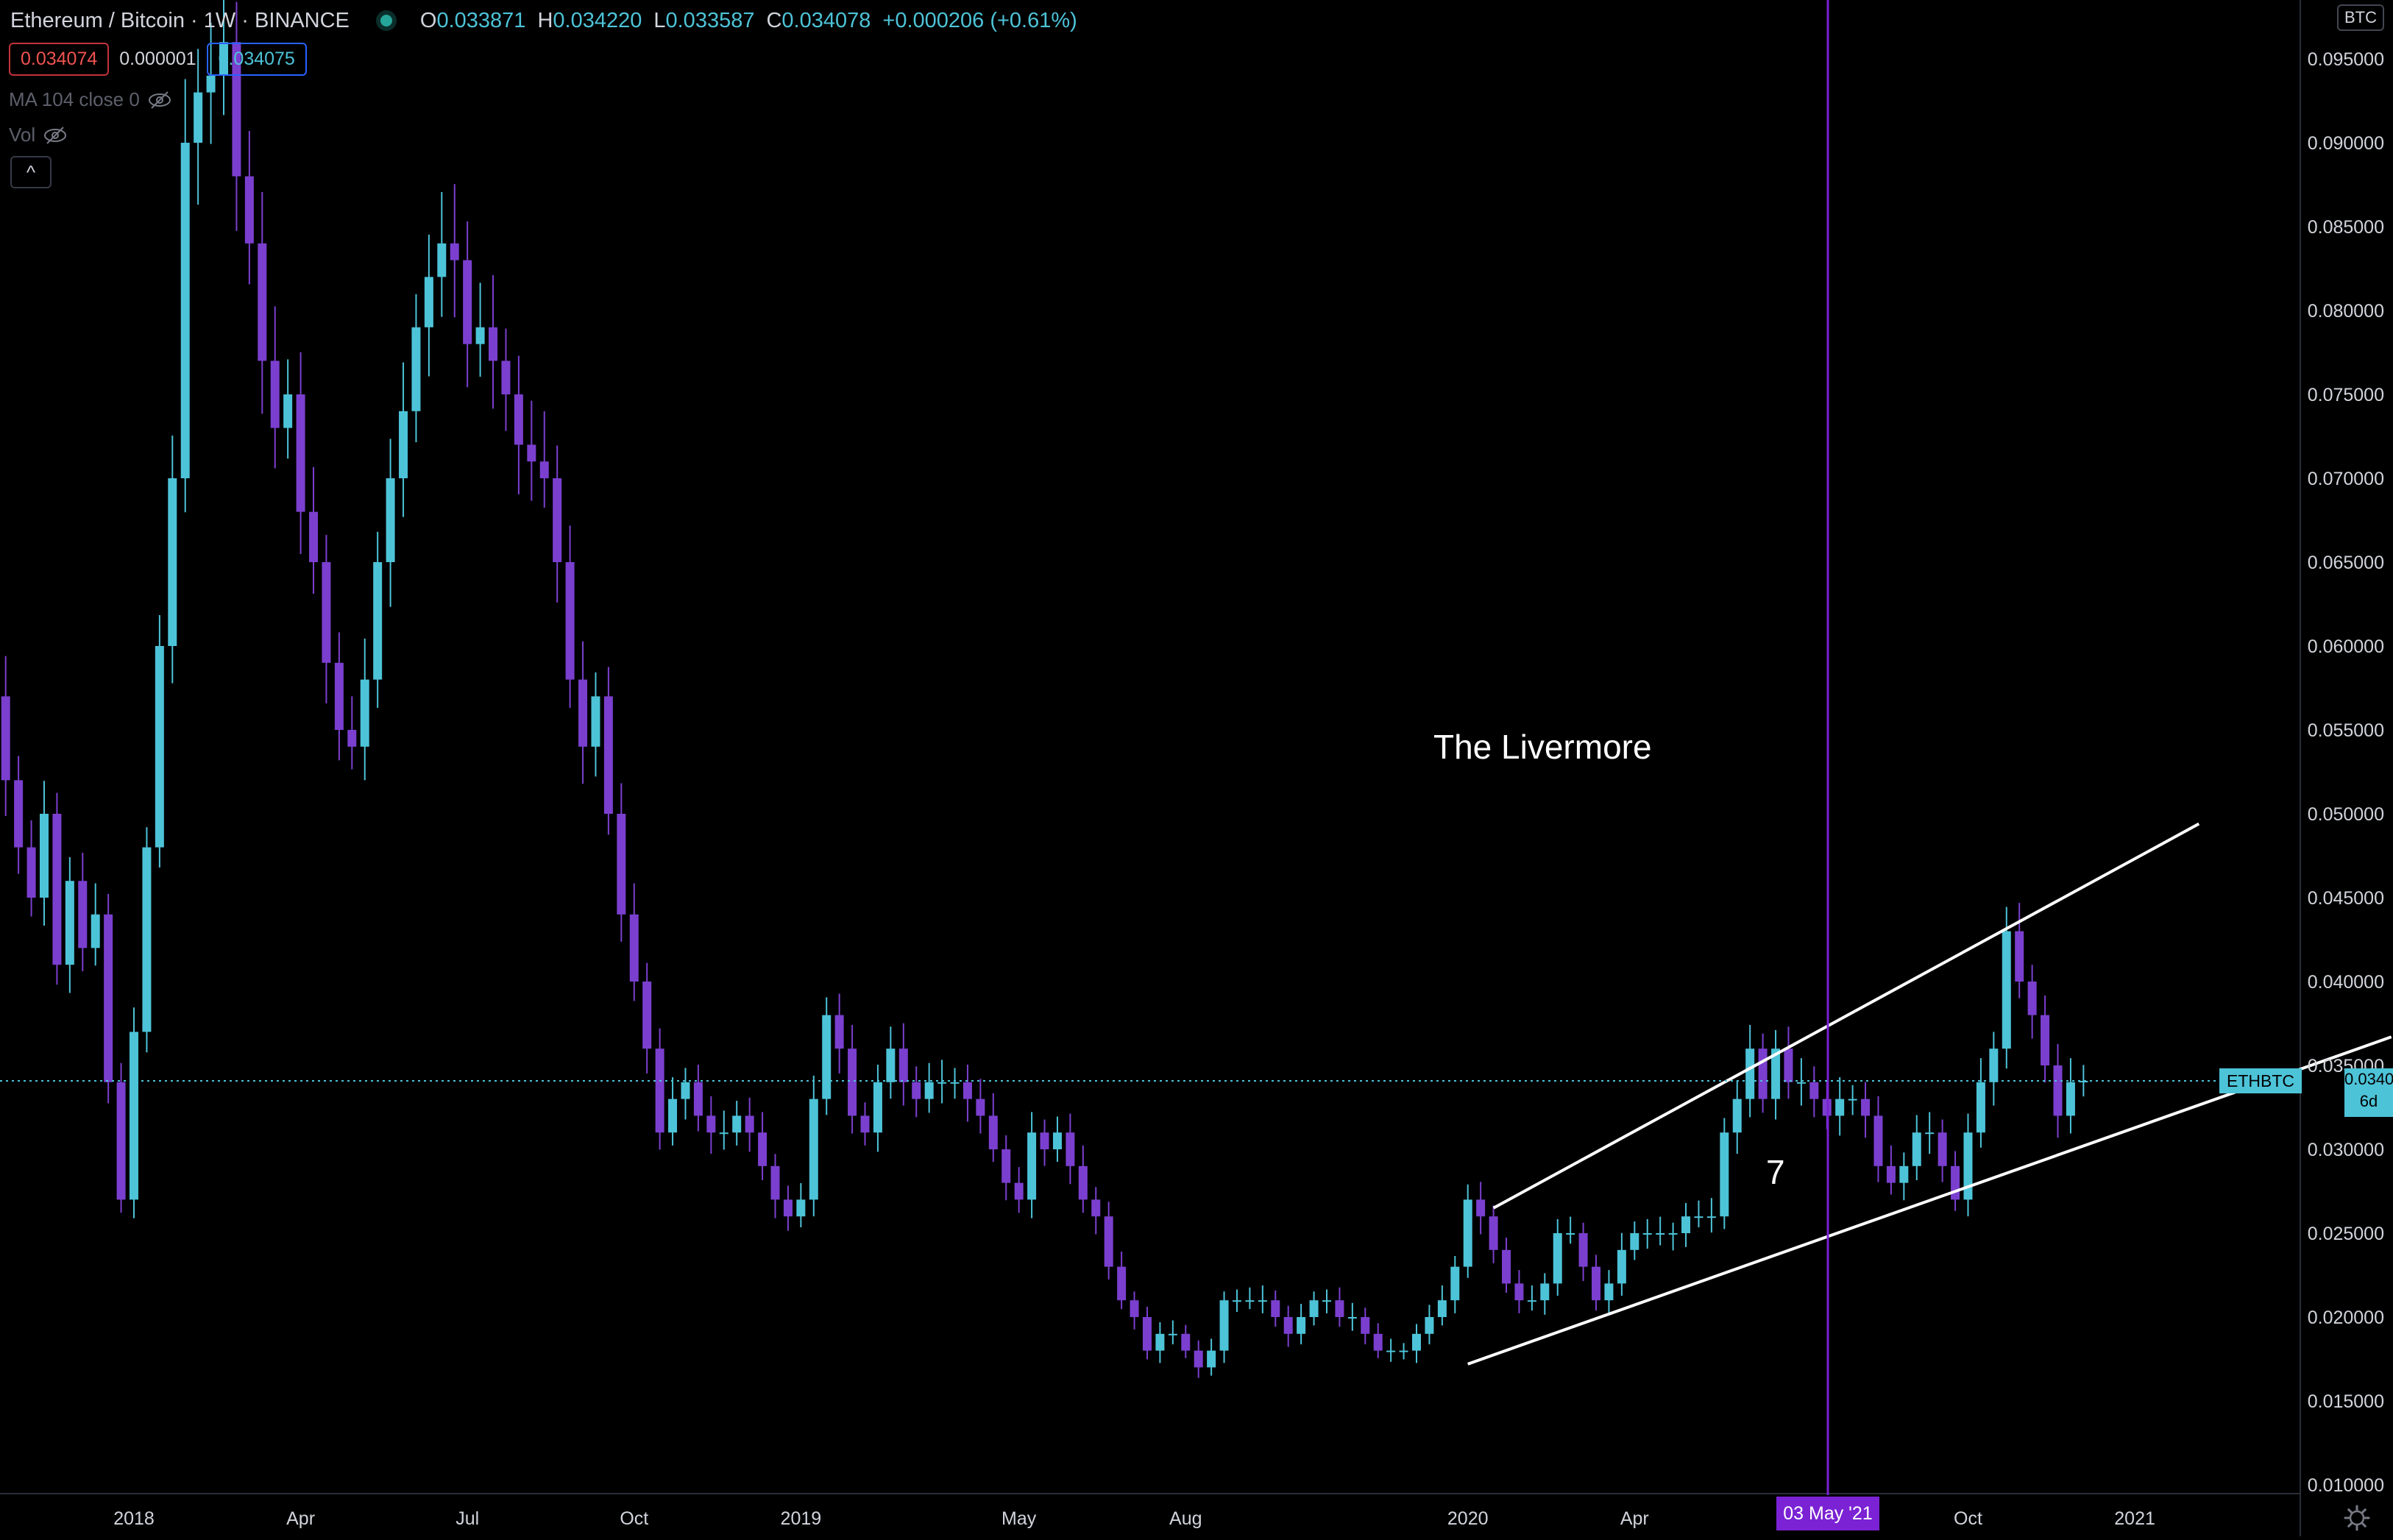 The image size is (2393, 1540). Describe the element at coordinates (256, 59) in the screenshot. I see `buy-price-button: 0.034075` at that location.